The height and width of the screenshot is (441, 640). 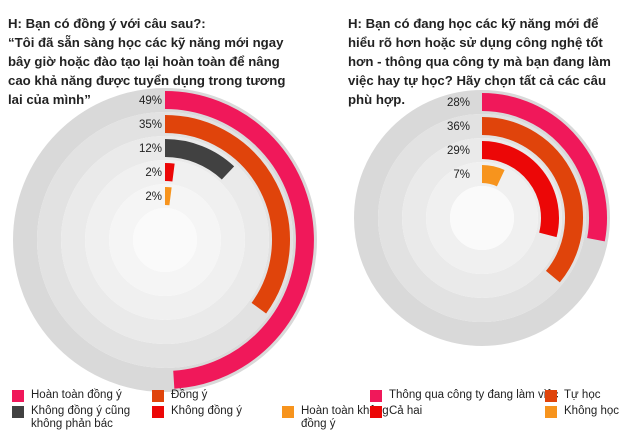 I want to click on question-line: việc hay tự học? Hãy chọn tất cả các câu, so click(x=477, y=80).